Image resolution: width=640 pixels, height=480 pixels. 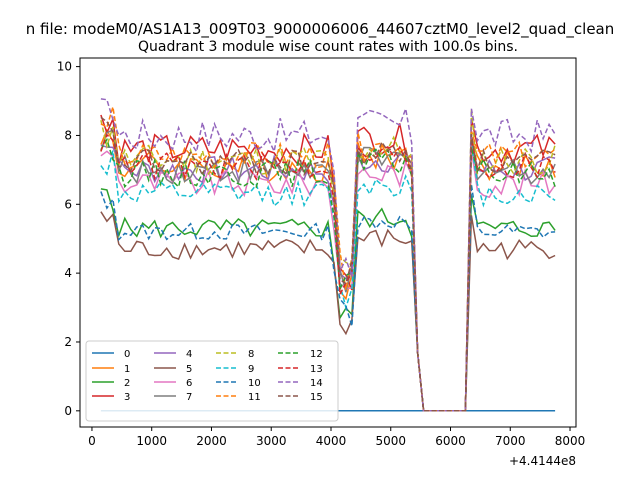 What do you see at coordinates (450, 441) in the screenshot?
I see `x-tick-label: 6000` at bounding box center [450, 441].